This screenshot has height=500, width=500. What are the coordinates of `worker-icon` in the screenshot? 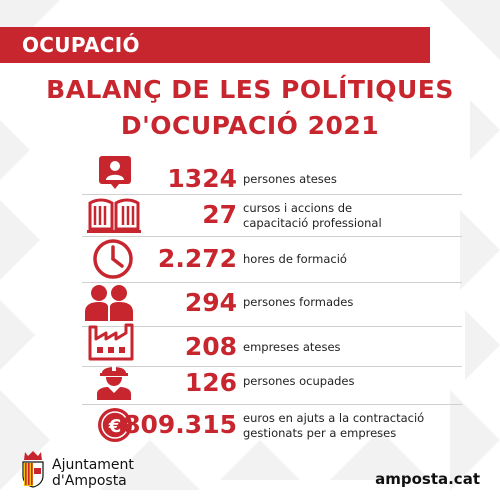 It's located at (114, 382).